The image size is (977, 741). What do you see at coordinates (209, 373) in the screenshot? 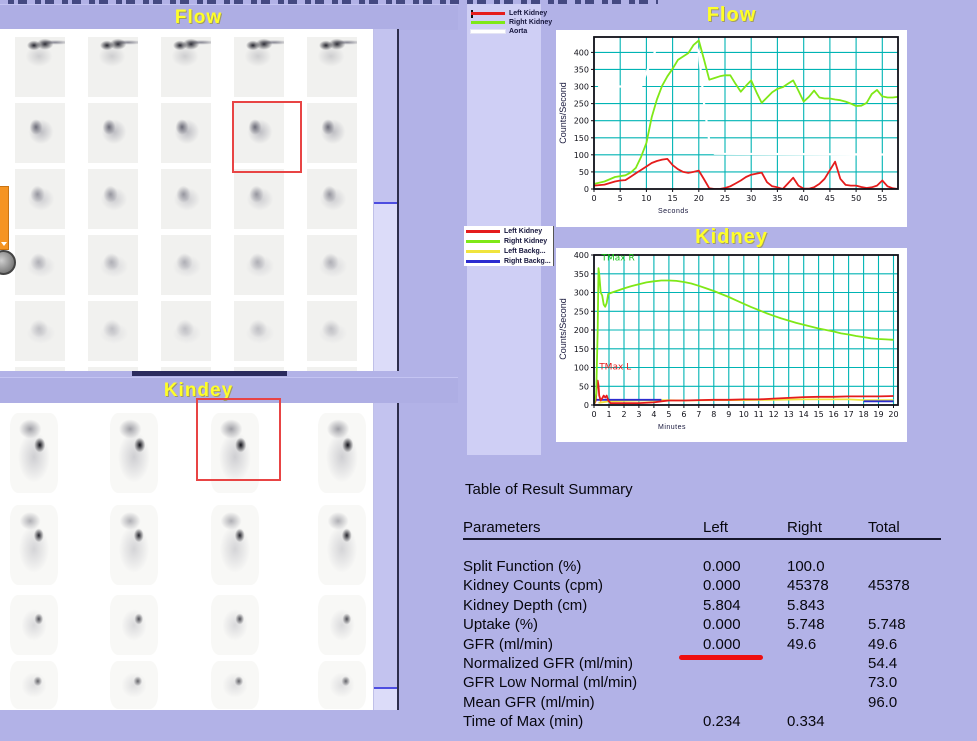
I see `flow-horizontal-scrollbar` at bounding box center [209, 373].